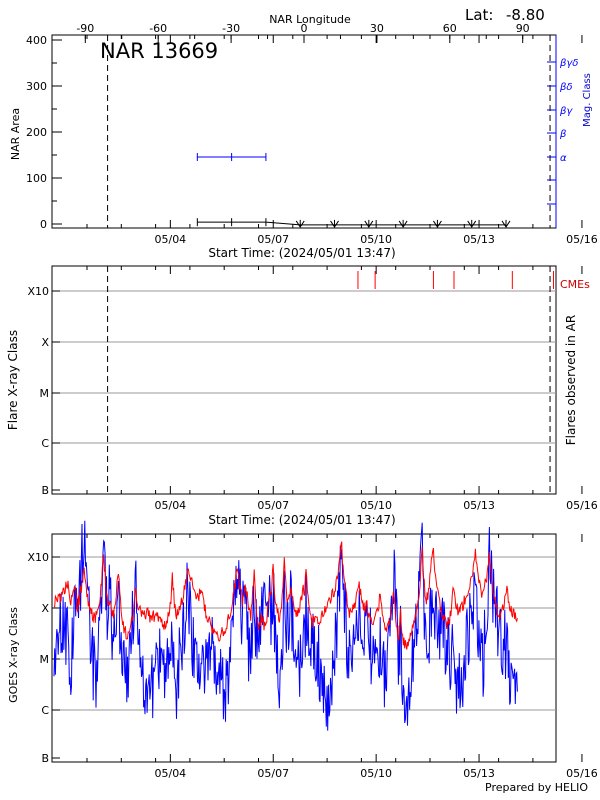 This screenshot has height=800, width=600. What do you see at coordinates (45, 608) in the screenshot?
I see `p3-ytick-label: X` at bounding box center [45, 608].